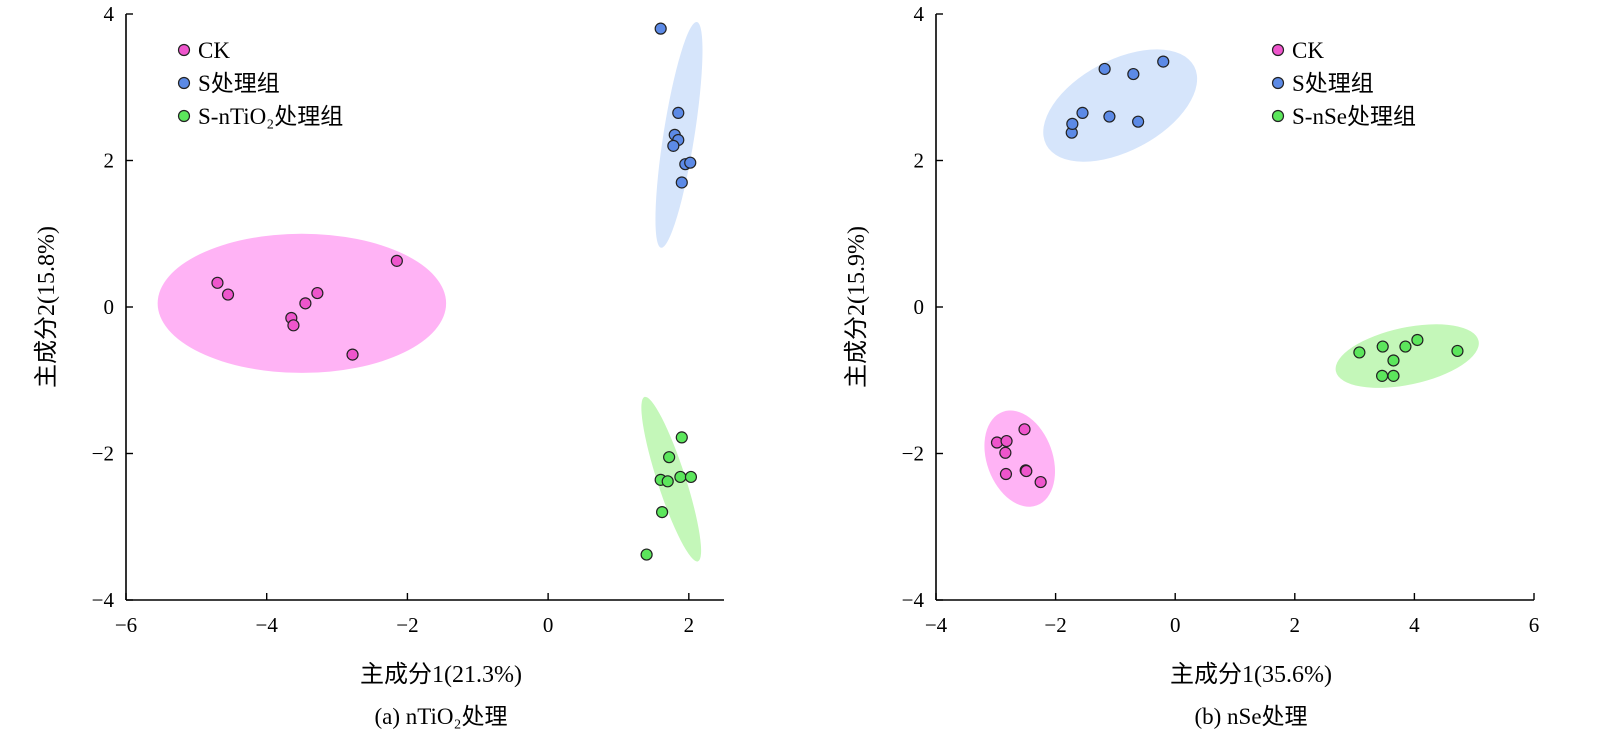 This screenshot has width=1600, height=753. What do you see at coordinates (270, 116) in the screenshot?
I see `legend-label-2: S-nTiO₂处理组` at bounding box center [270, 116].